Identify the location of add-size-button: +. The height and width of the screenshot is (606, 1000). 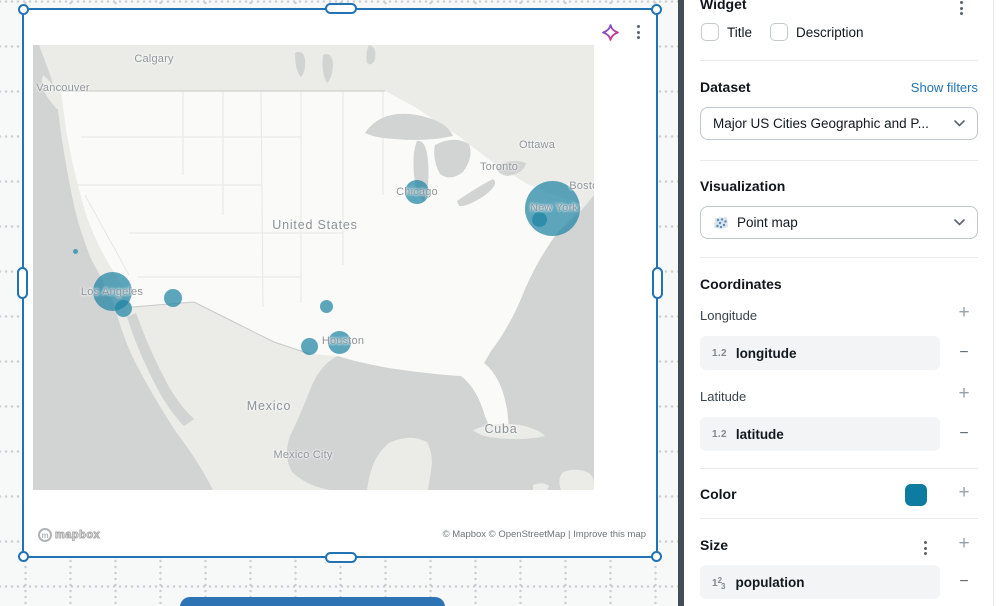
(964, 543).